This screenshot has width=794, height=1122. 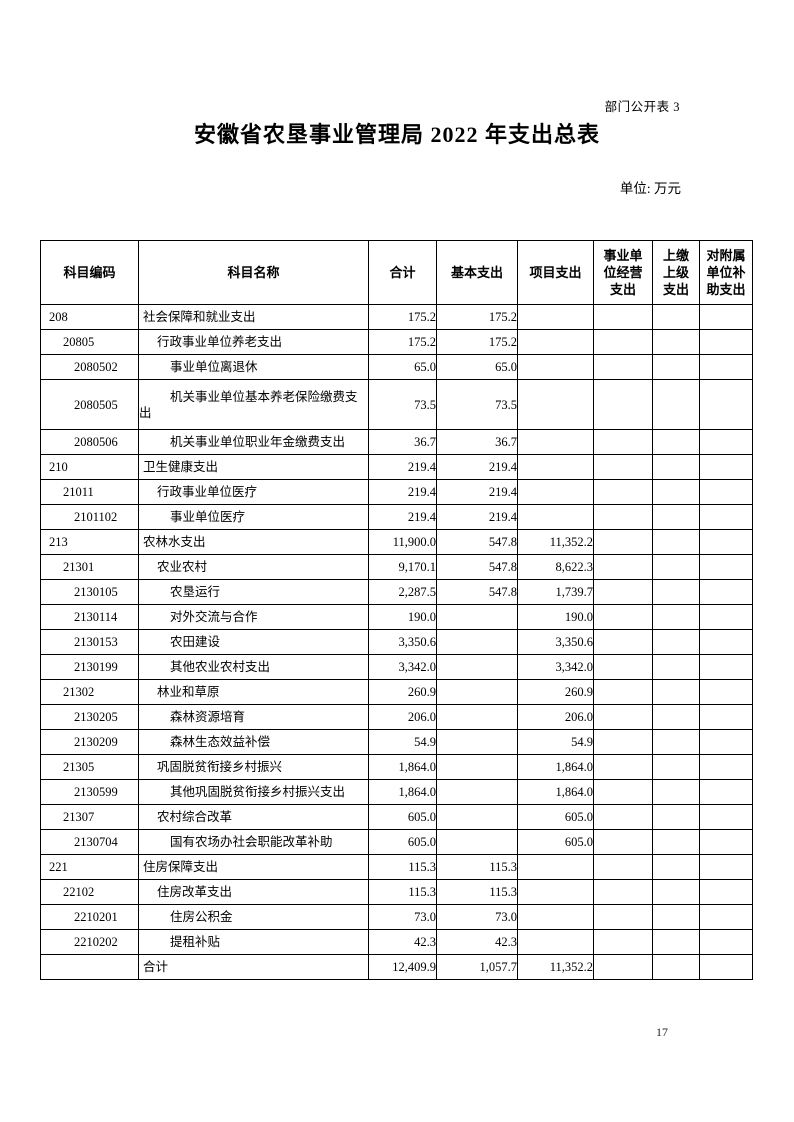 I want to click on table-row: 213 农林水支出 11,900.0 547.8 11,352.2, so click(x=396, y=542).